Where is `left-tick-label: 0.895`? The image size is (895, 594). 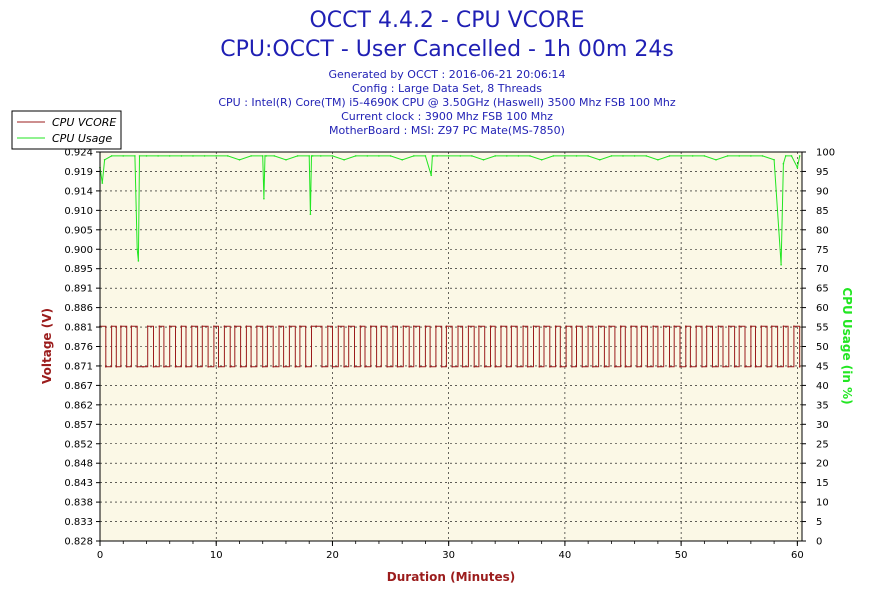 left-tick-label: 0.895 is located at coordinates (78, 269).